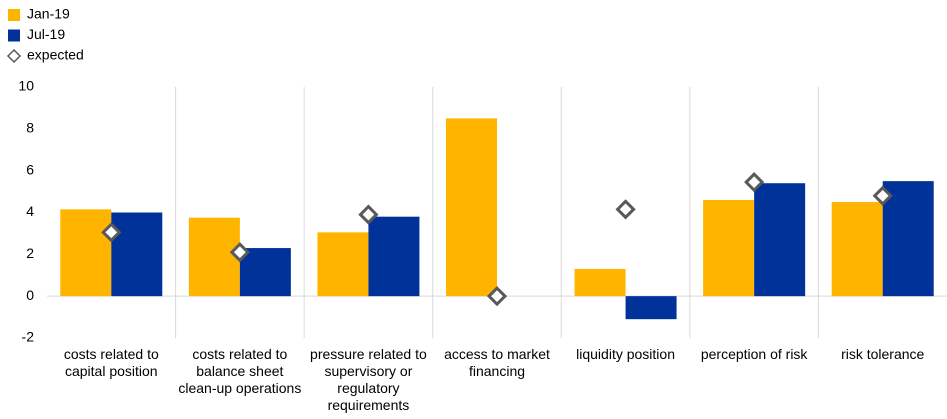 This screenshot has height=419, width=947. I want to click on y-tick-label: -2, so click(28, 337).